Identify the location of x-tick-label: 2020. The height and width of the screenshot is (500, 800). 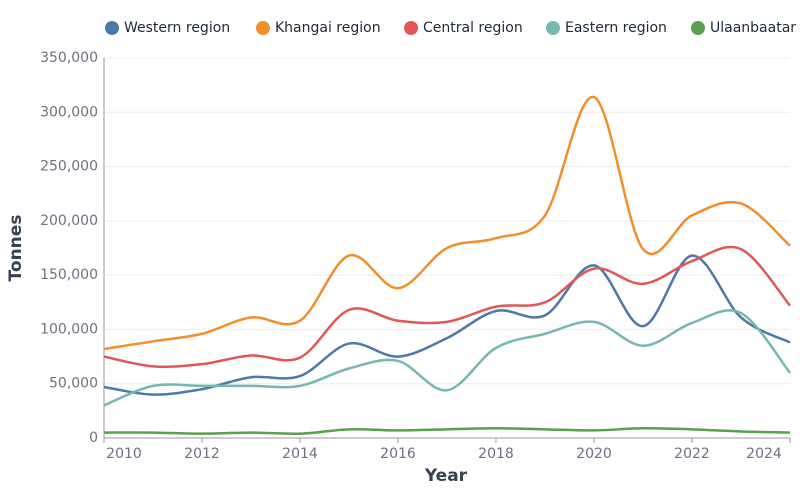
(594, 454).